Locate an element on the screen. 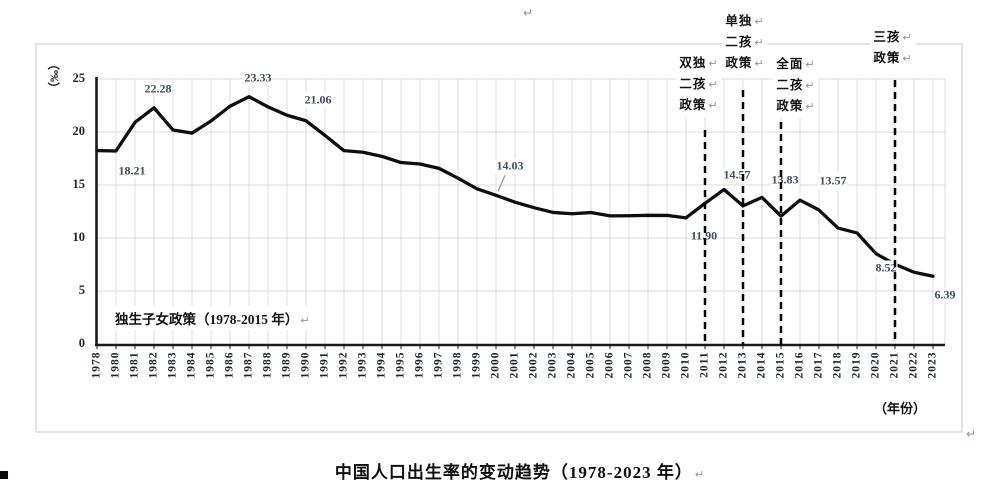  policy-label-line: 全面 ↵ is located at coordinates (796, 64).